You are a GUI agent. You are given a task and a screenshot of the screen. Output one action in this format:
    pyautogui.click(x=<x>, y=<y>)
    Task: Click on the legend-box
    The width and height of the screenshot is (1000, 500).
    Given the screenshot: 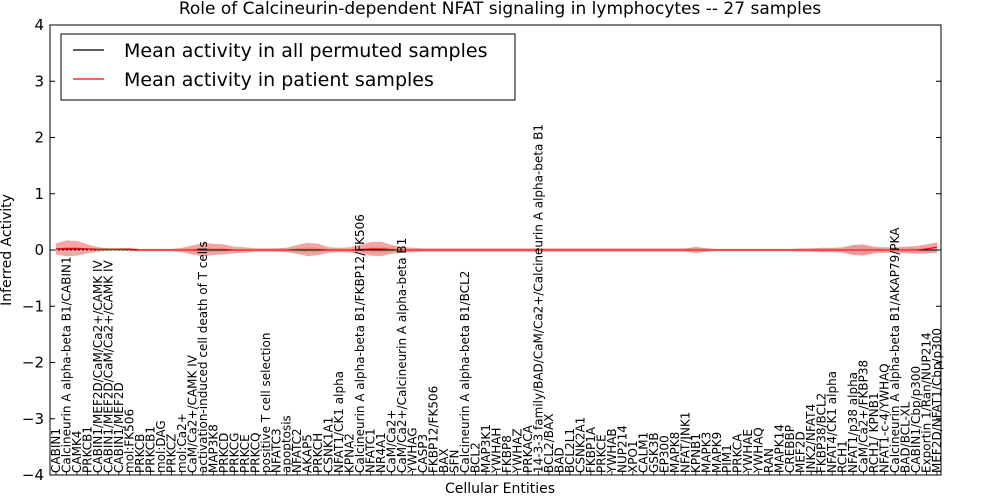 What is the action you would take?
    pyautogui.click(x=288, y=67)
    